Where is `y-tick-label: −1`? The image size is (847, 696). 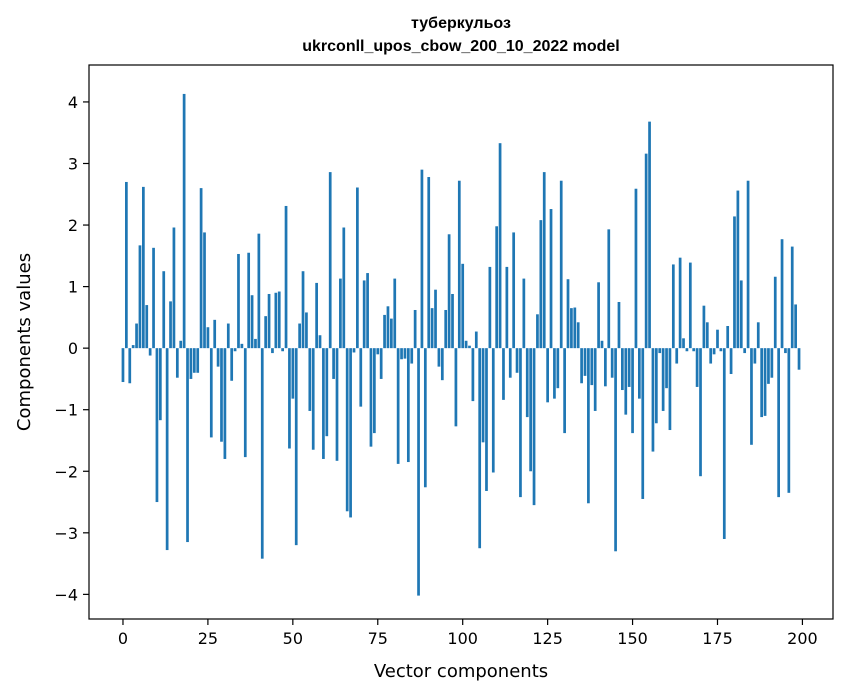
y-tick-label: −1 is located at coordinates (66, 410).